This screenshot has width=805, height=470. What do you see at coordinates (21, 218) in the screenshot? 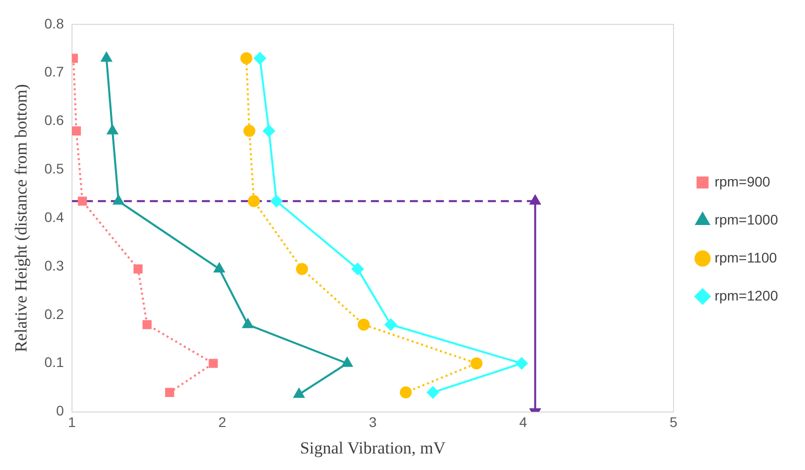
I see `y-axis-title: Relative Height (distance from bottom)` at bounding box center [21, 218].